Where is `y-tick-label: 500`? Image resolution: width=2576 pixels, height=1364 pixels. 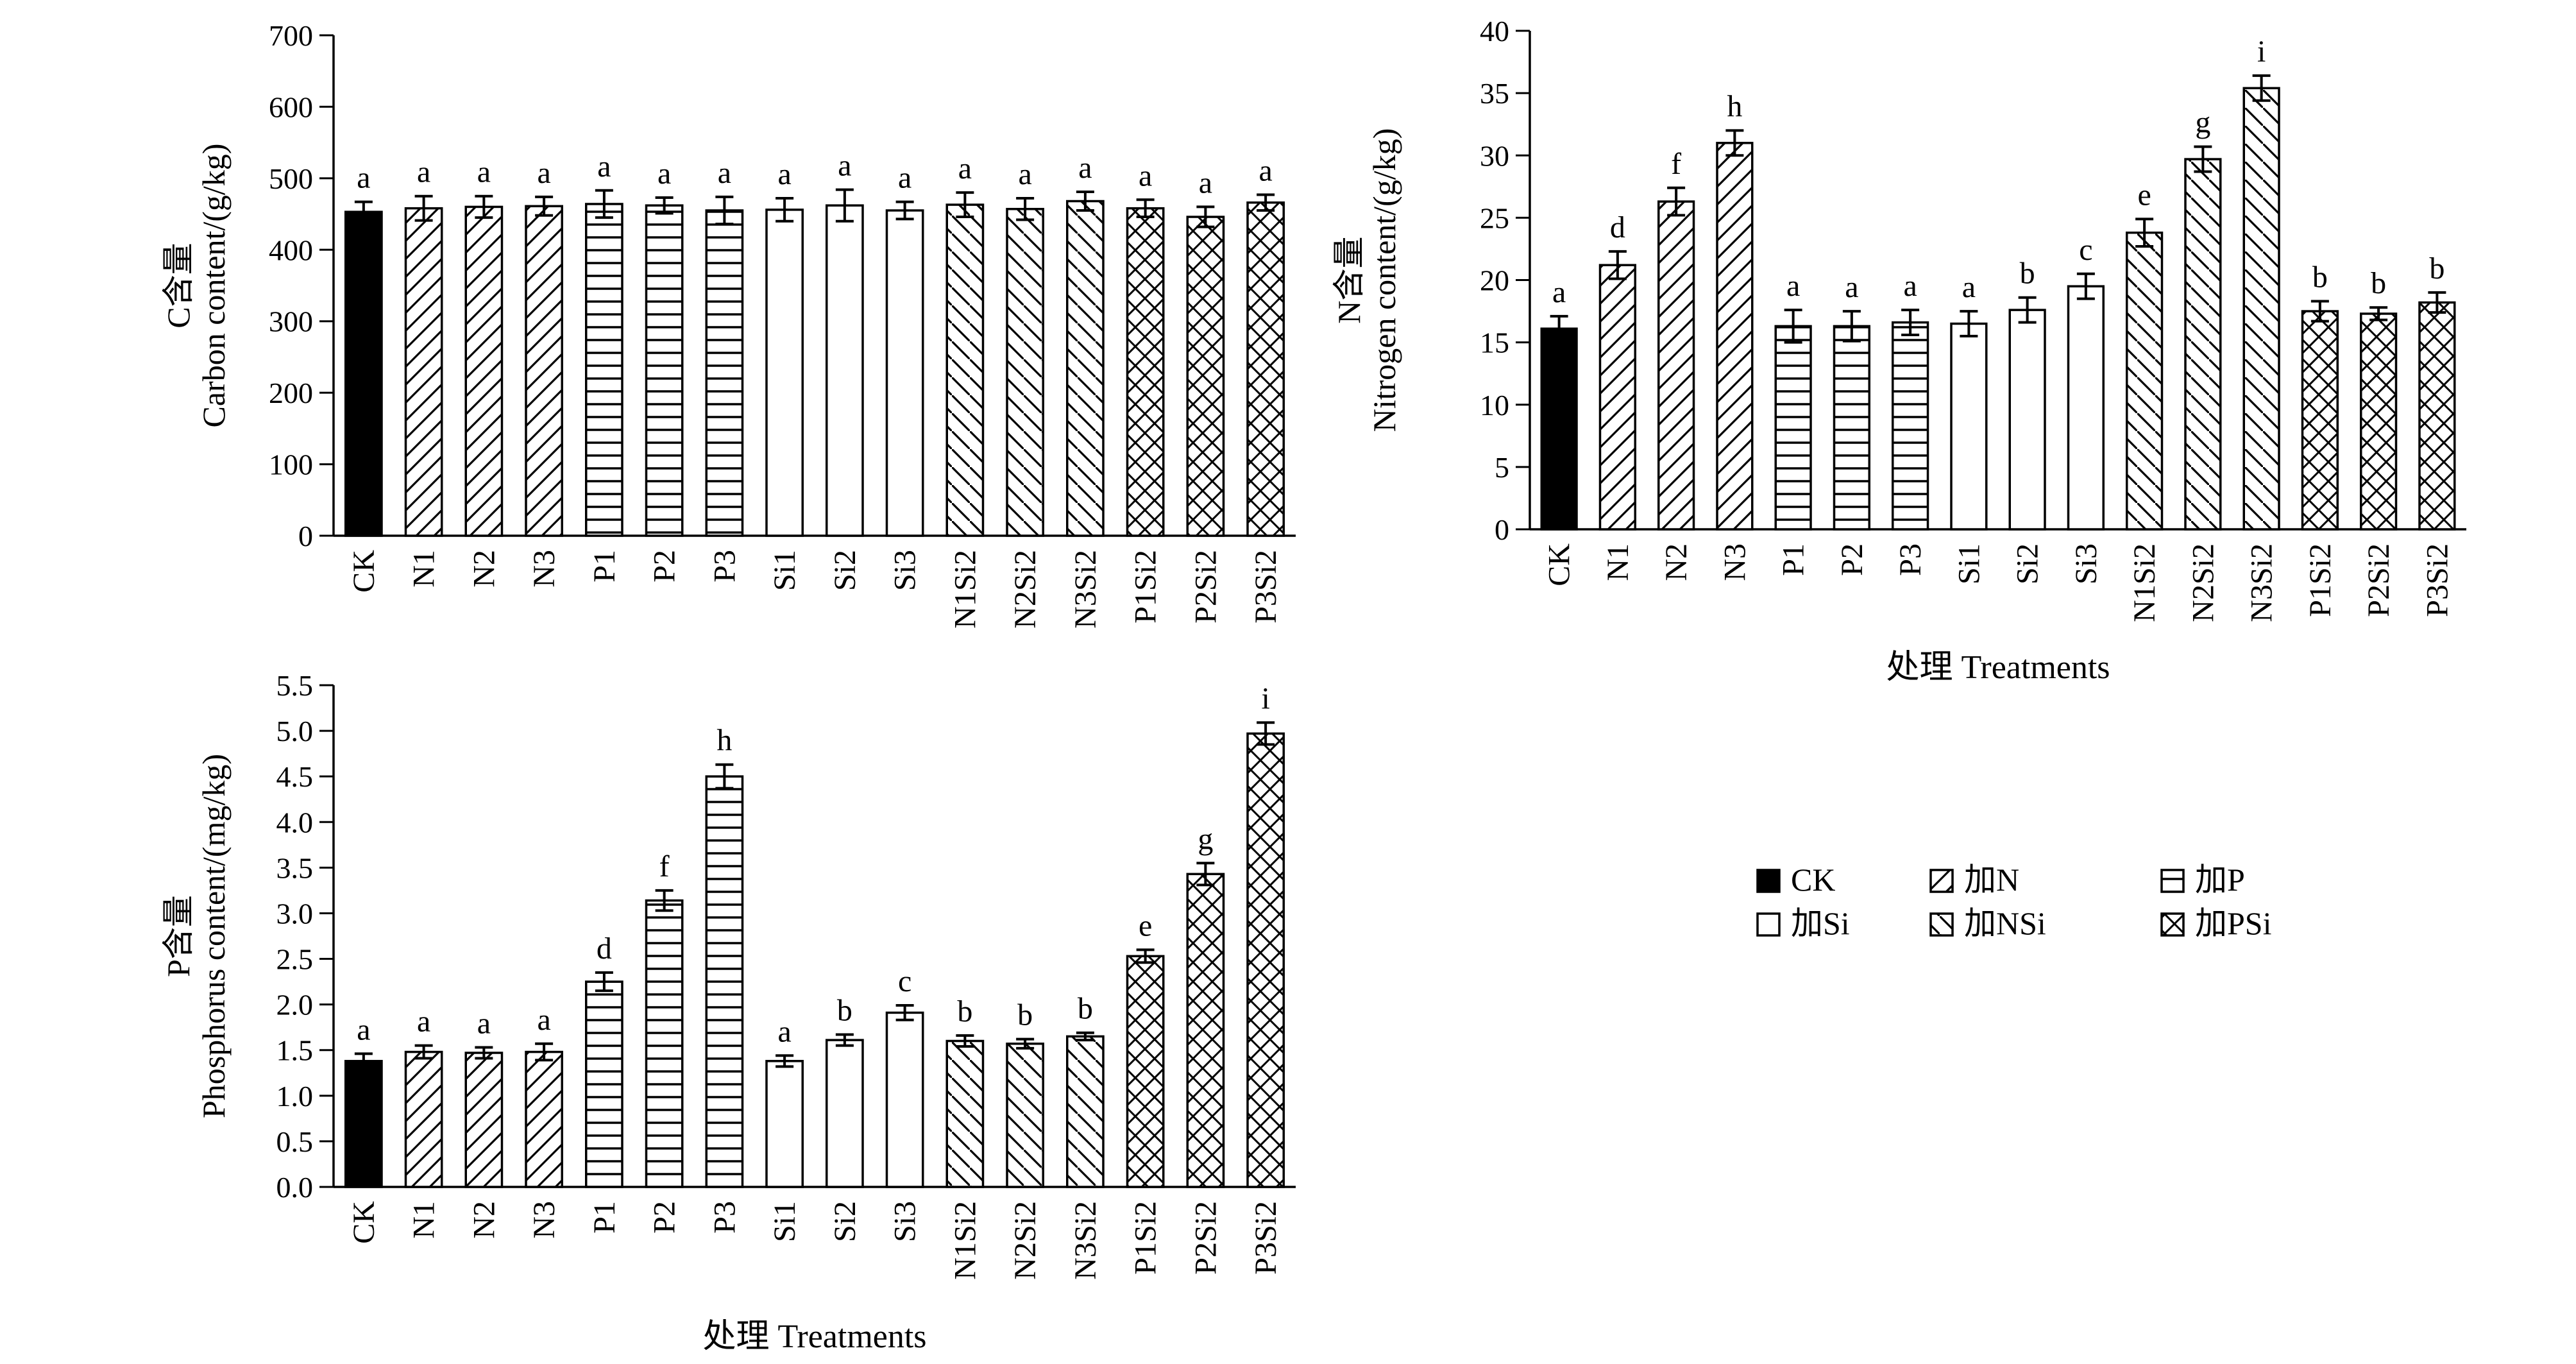 y-tick-label: 500 is located at coordinates (291, 178).